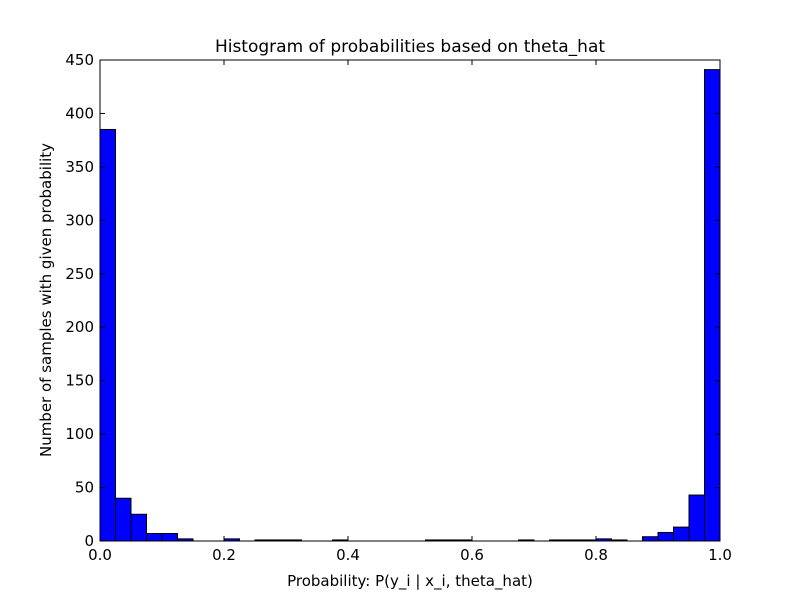  What do you see at coordinates (720, 555) in the screenshot?
I see `x-tick-label: 1.0` at bounding box center [720, 555].